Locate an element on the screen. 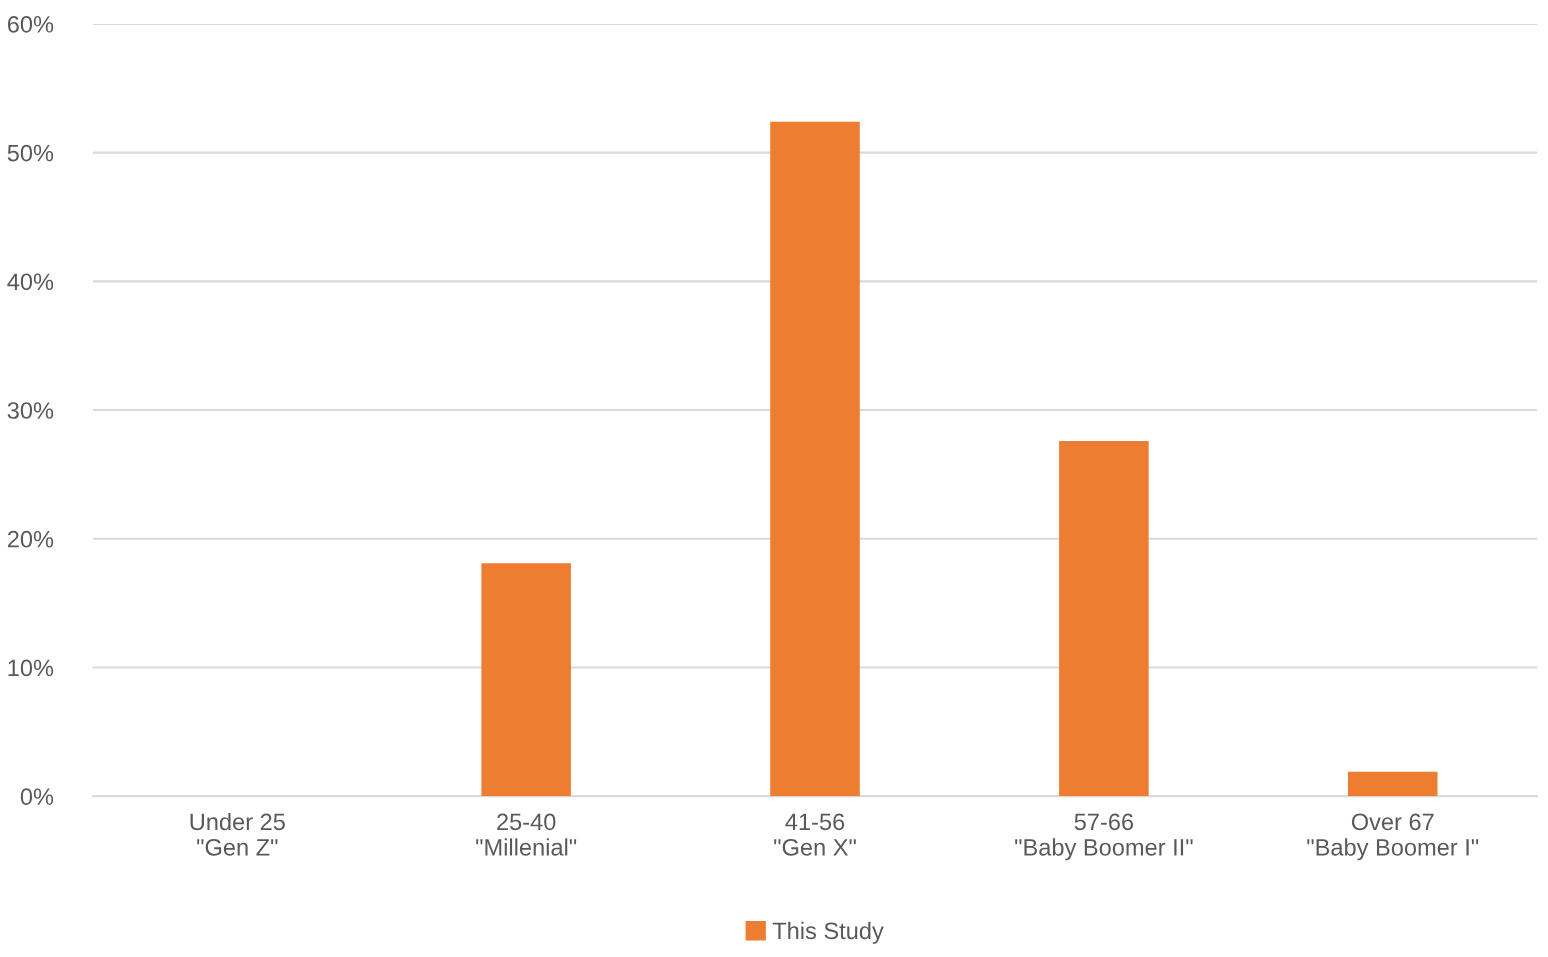  x-tick-label: 25-40 "Millenial" is located at coordinates (526, 834).